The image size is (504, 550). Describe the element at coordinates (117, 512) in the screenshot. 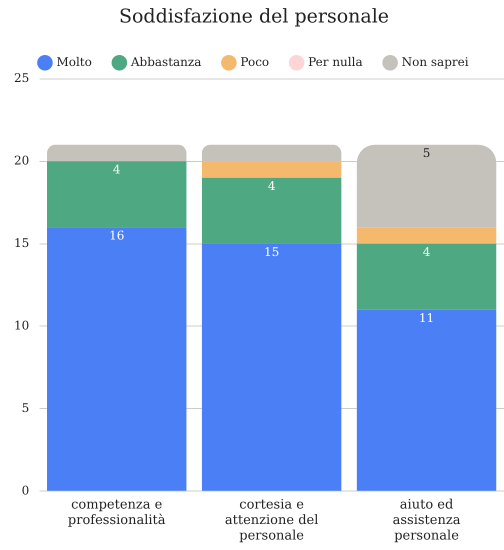

I see `x-tick-label: competenza e professionalità` at that location.